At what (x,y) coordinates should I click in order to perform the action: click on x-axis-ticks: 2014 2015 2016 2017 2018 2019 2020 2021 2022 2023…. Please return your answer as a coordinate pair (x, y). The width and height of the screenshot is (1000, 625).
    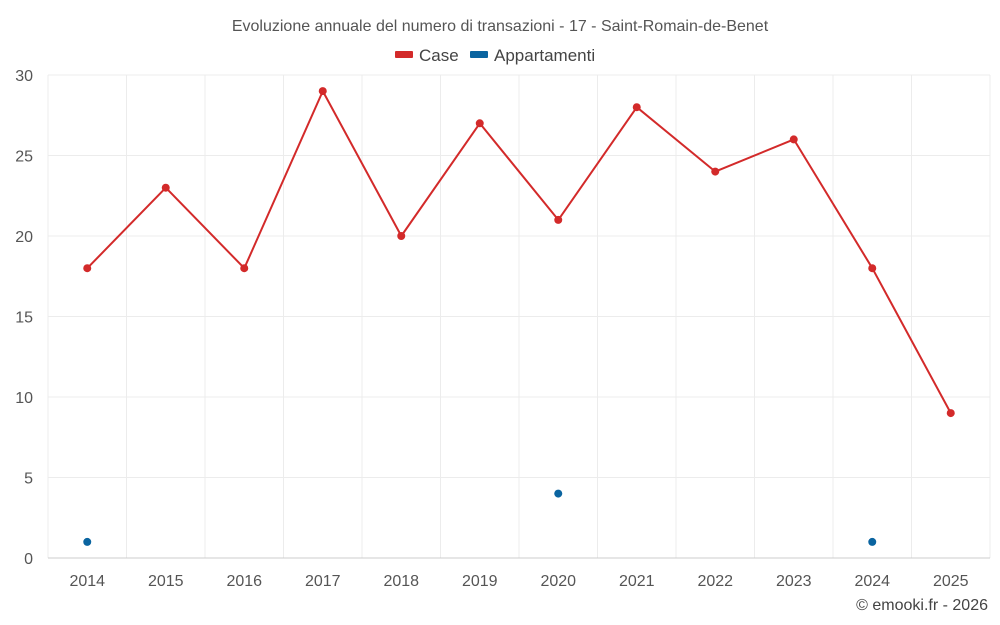
    Looking at the image, I should click on (518, 581).